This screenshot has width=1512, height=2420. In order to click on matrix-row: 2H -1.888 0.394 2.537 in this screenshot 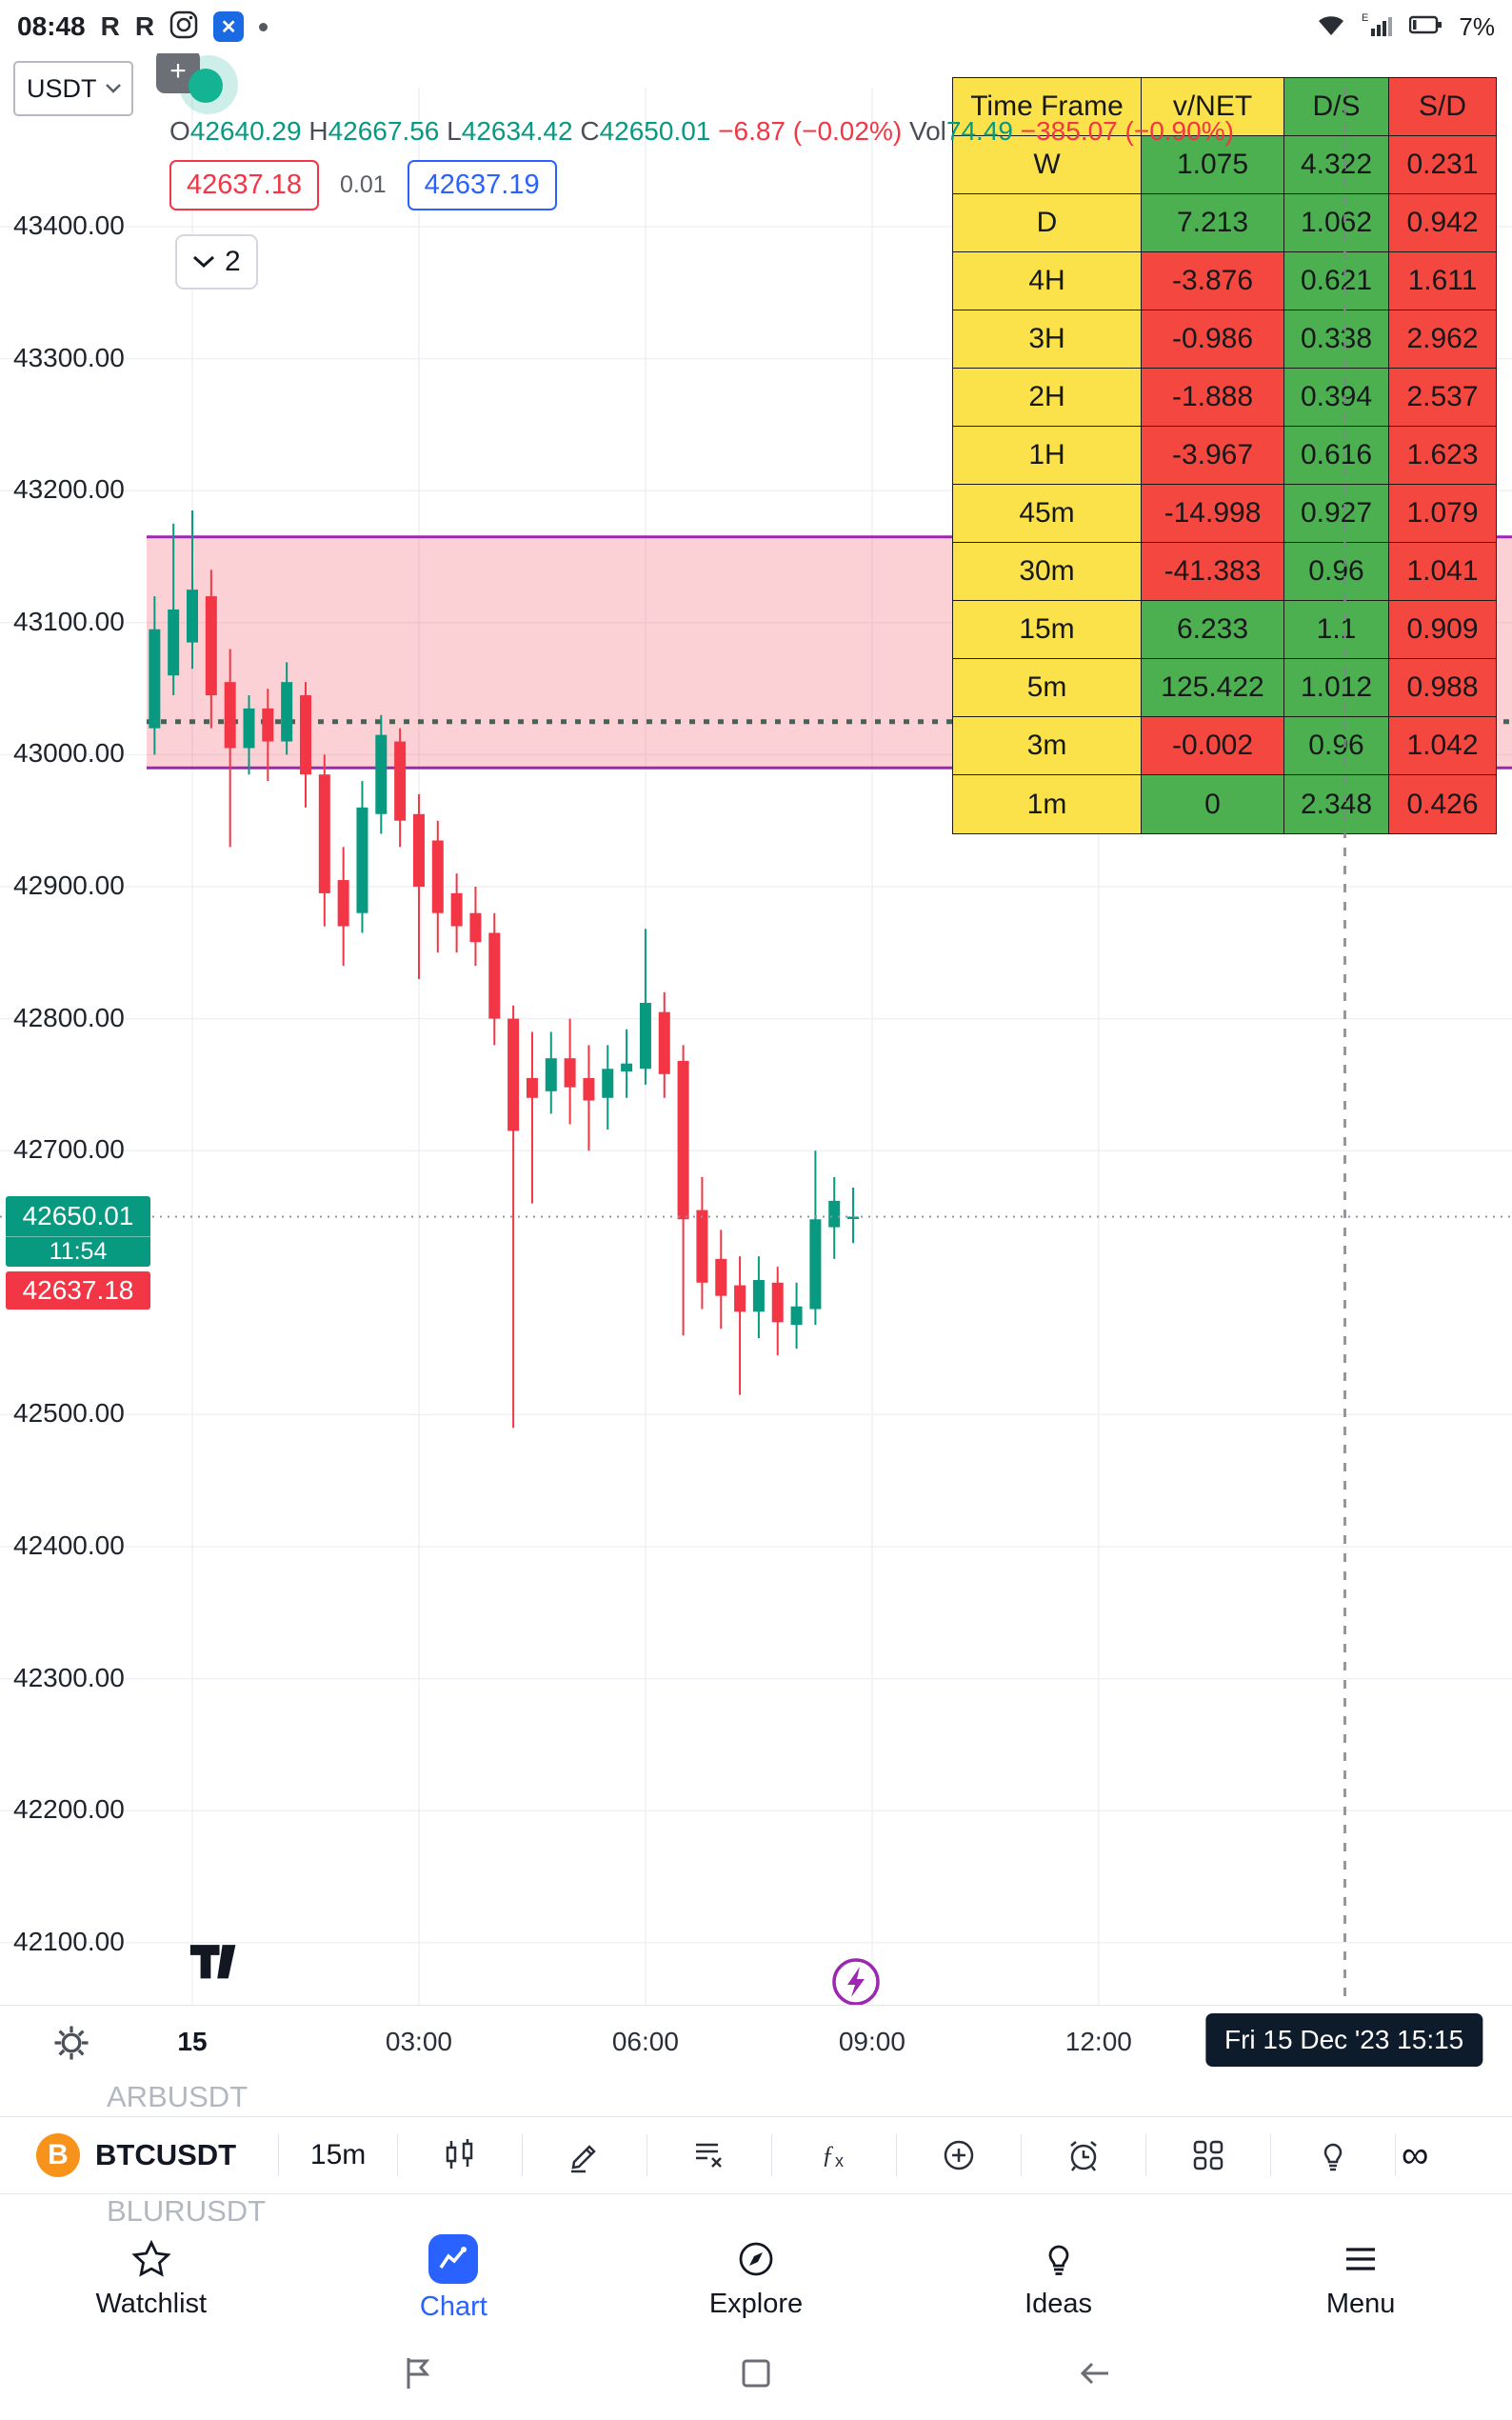, I will do `click(1224, 398)`.